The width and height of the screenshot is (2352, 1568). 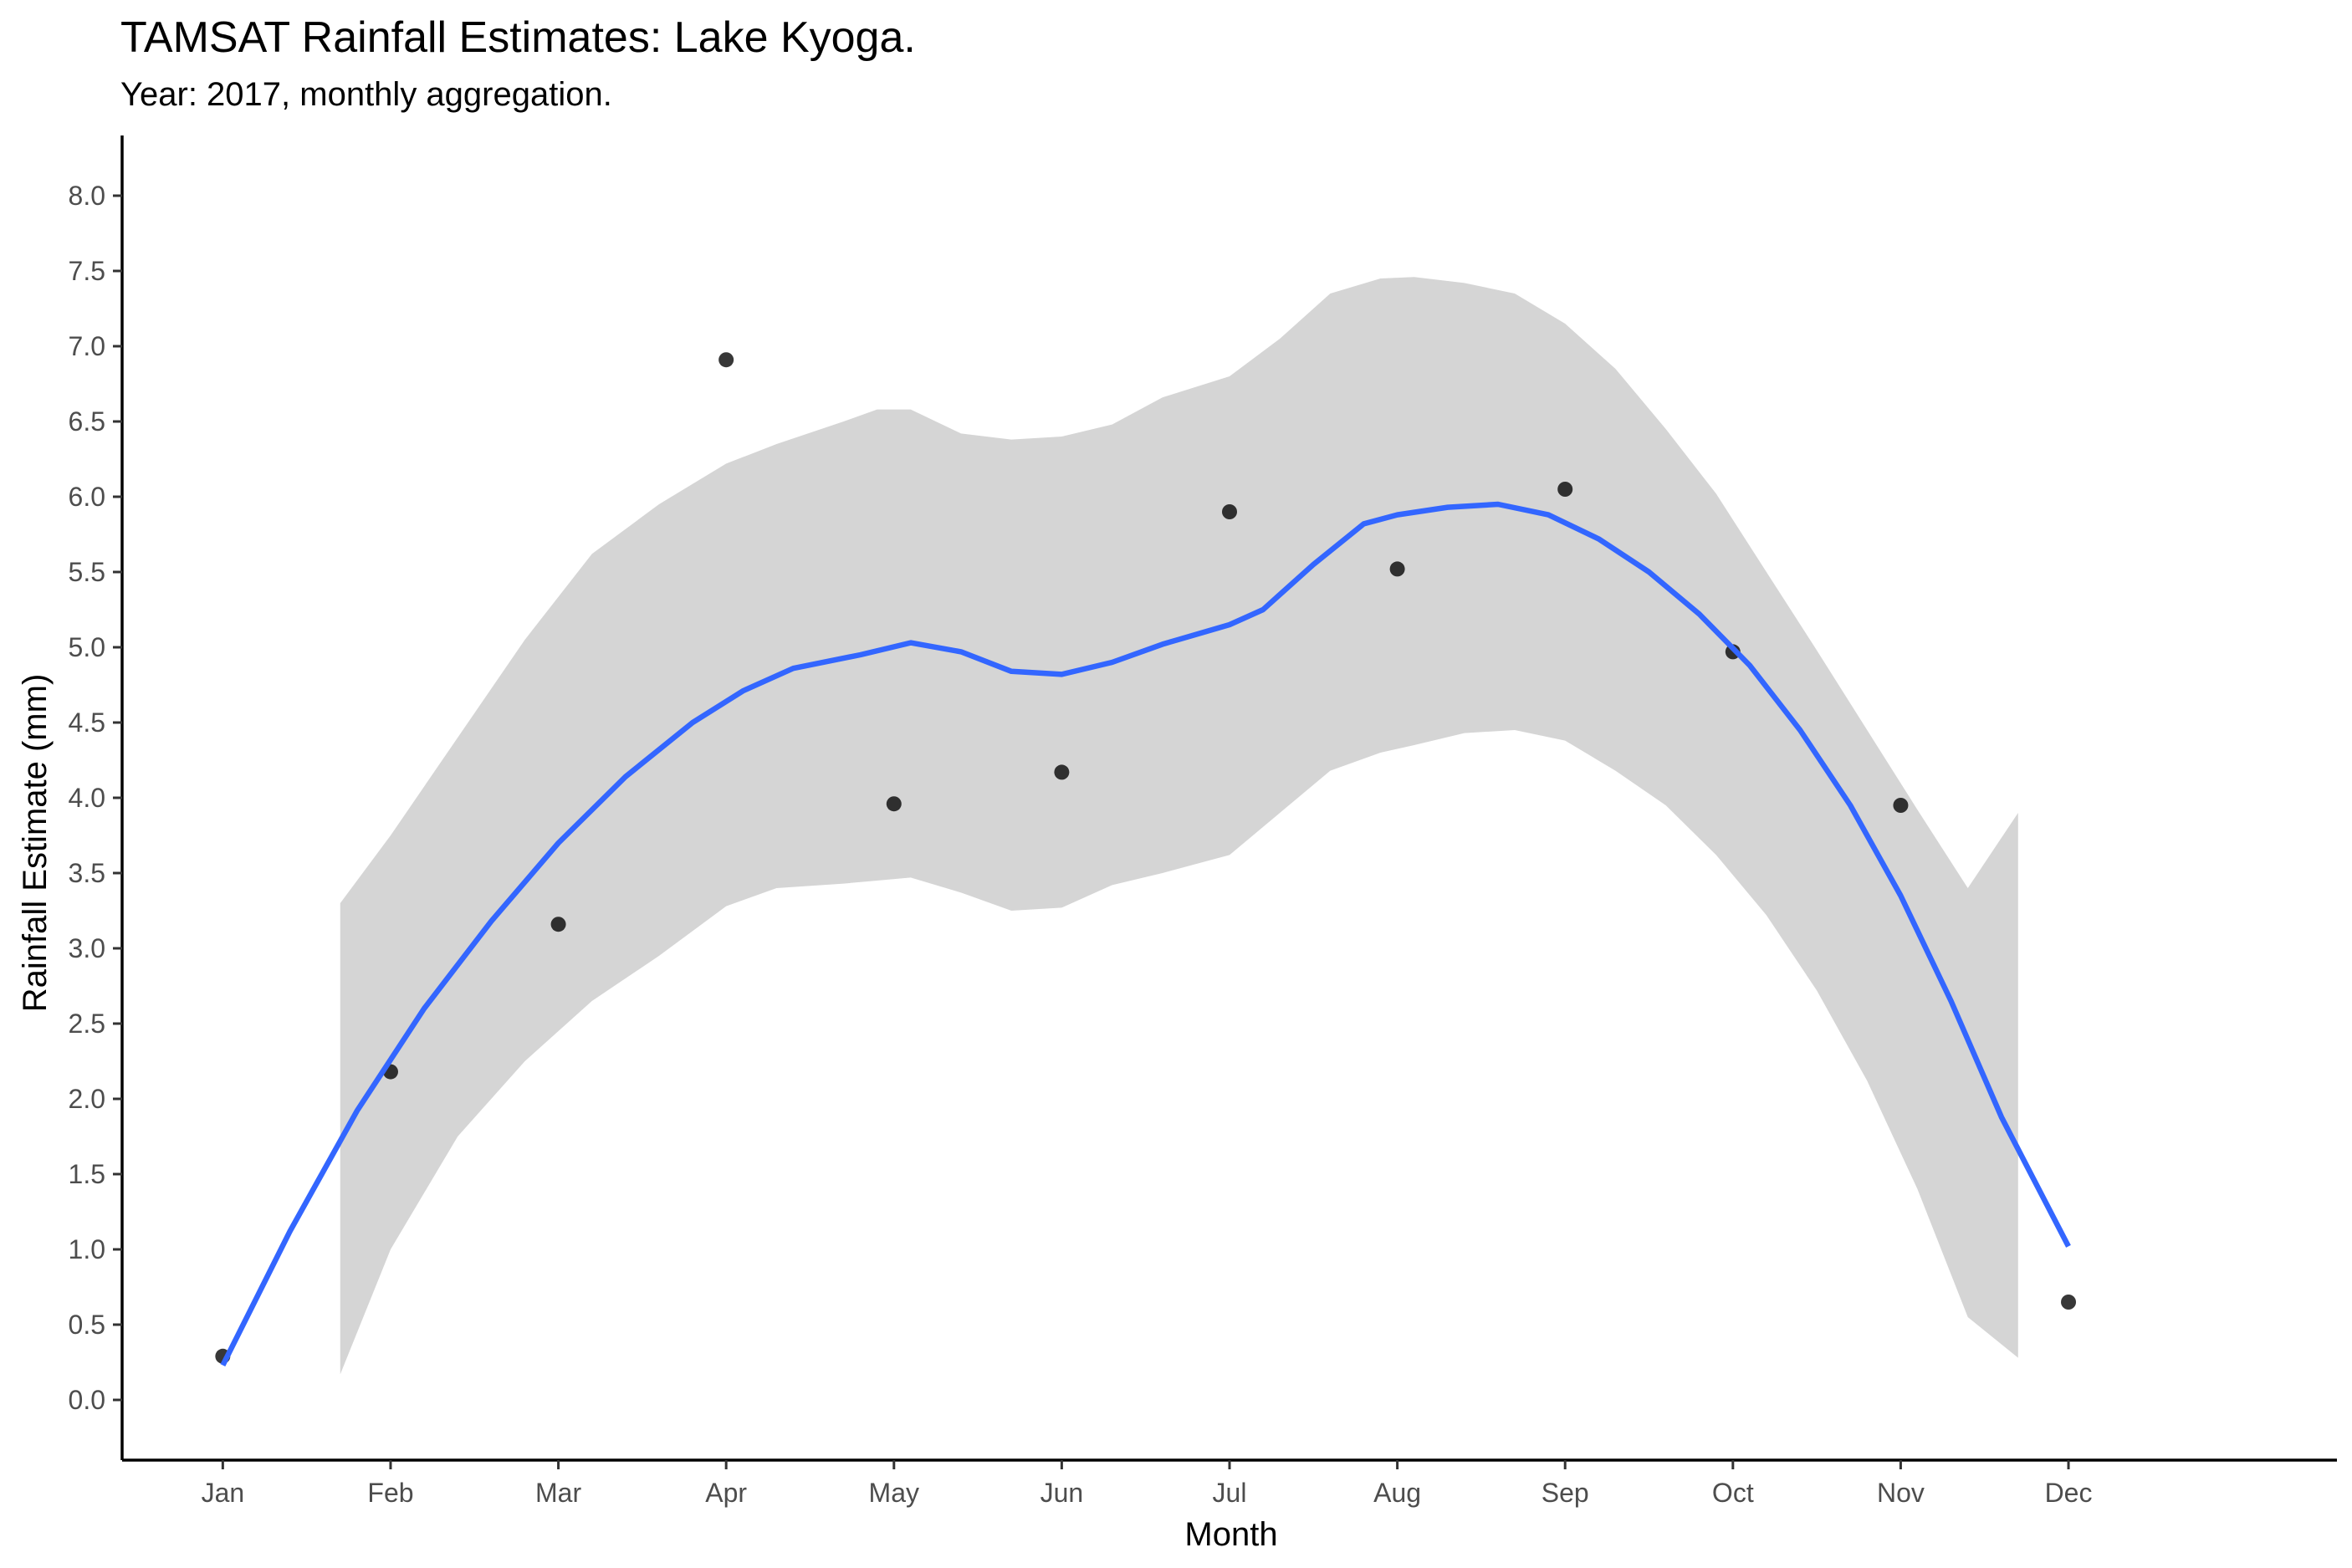 I want to click on x-tick-label-jan: Jan, so click(x=223, y=1493).